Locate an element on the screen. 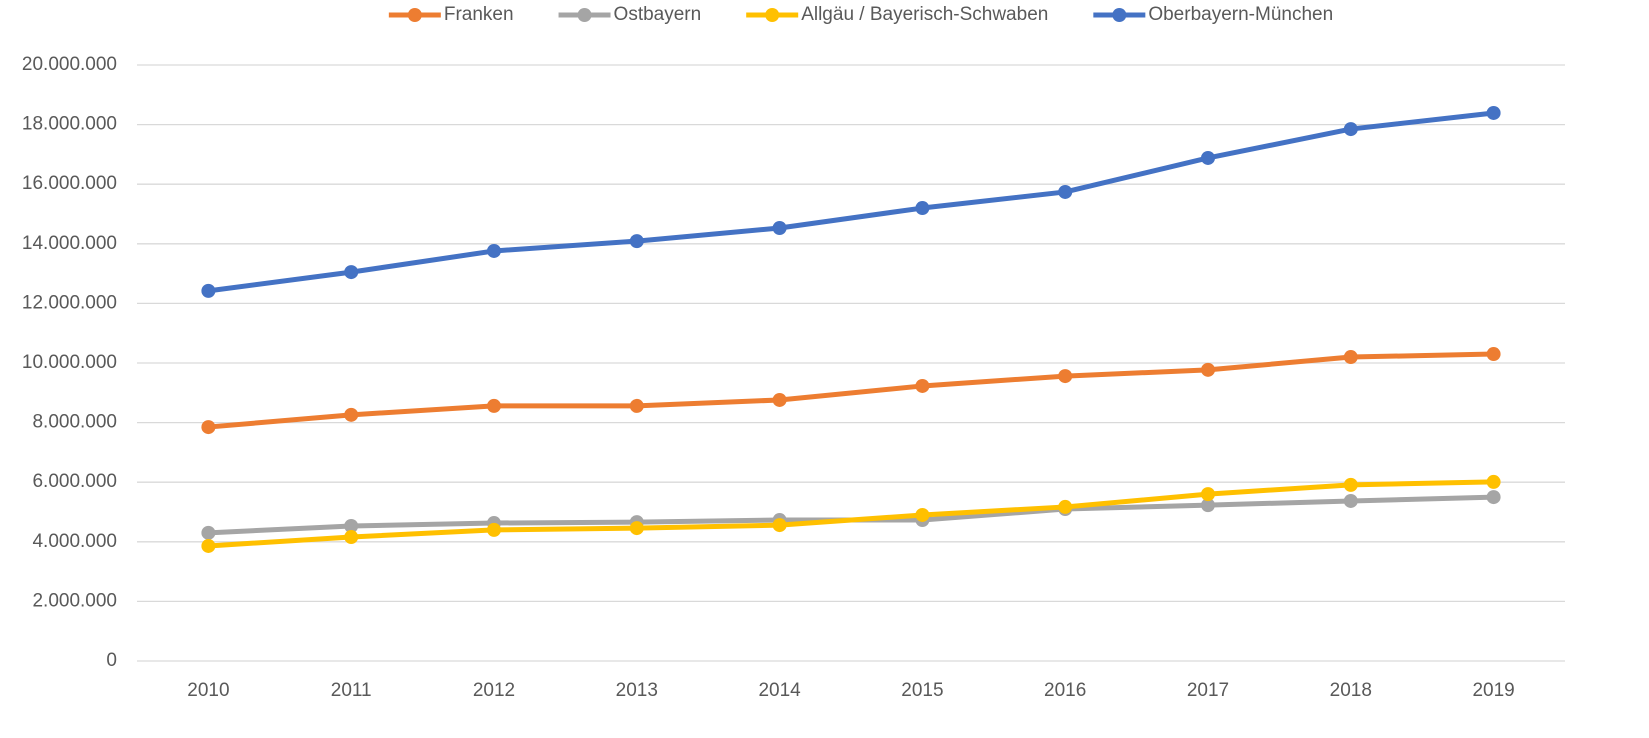 Image resolution: width=1649 pixels, height=738 pixels. y-tick-label: 16.000.000 is located at coordinates (69, 183).